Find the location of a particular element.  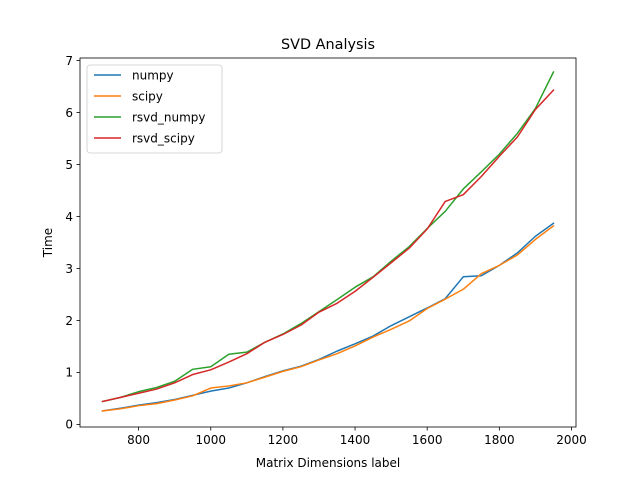

x-tick-label: 800 is located at coordinates (138, 440).